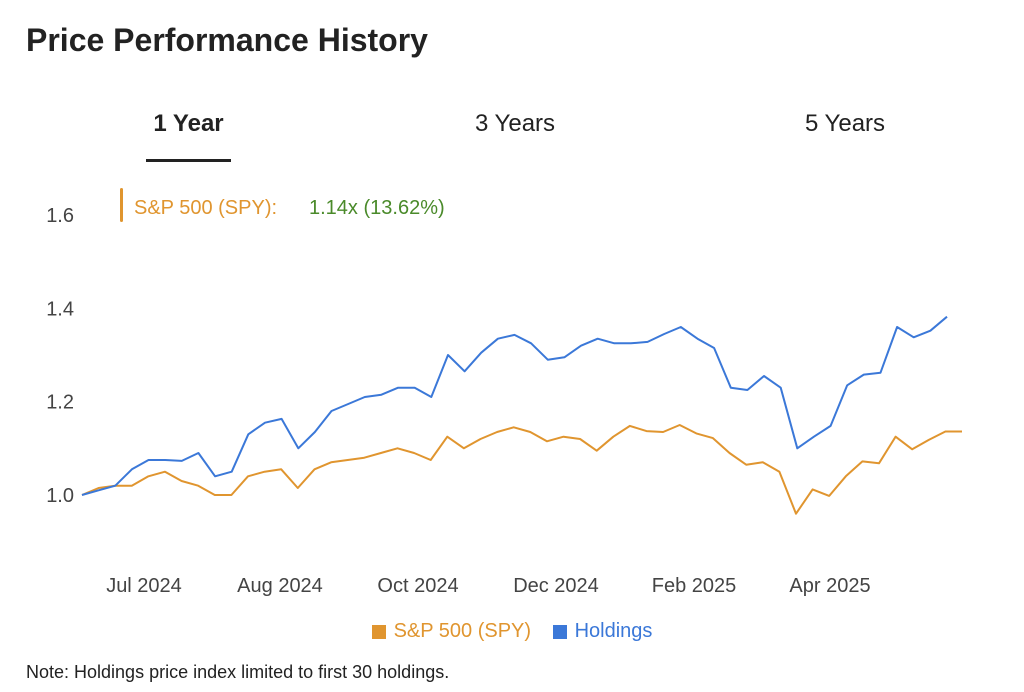 The image size is (1024, 692). Describe the element at coordinates (559, 631) in the screenshot. I see `holdings-swatch-icon` at that location.